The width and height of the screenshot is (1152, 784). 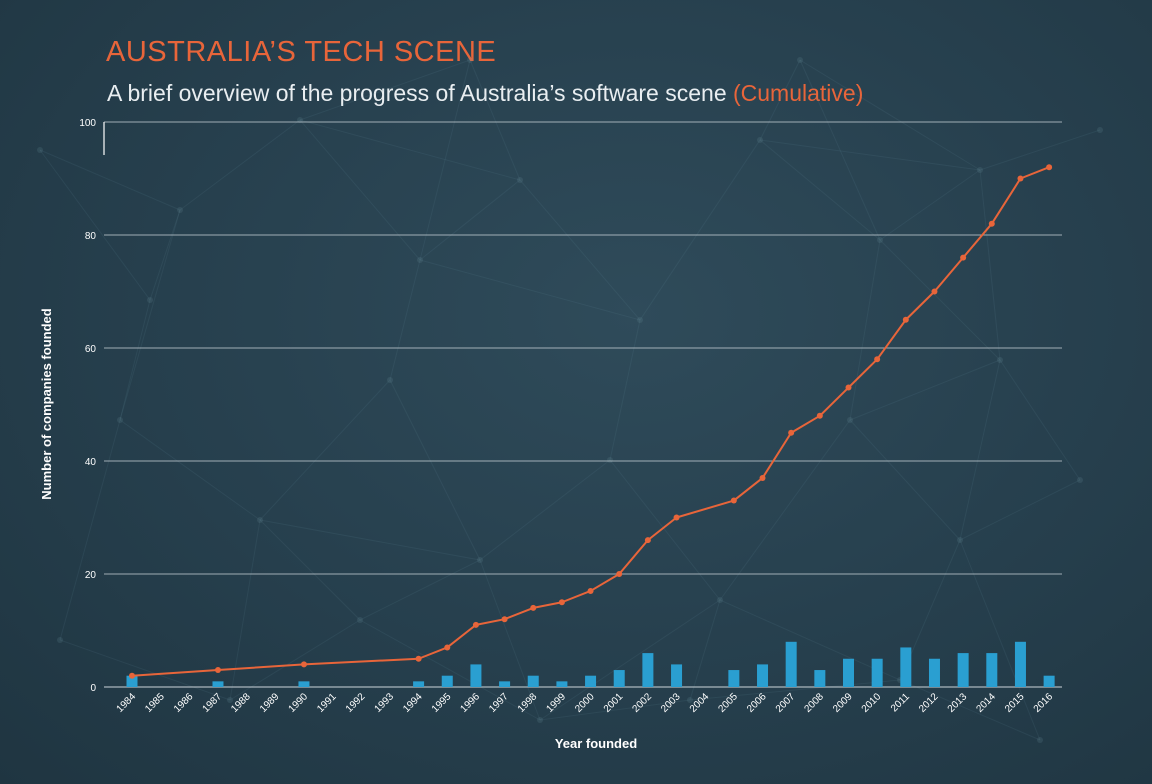 I want to click on x-tick-label: 2007, so click(x=786, y=703).